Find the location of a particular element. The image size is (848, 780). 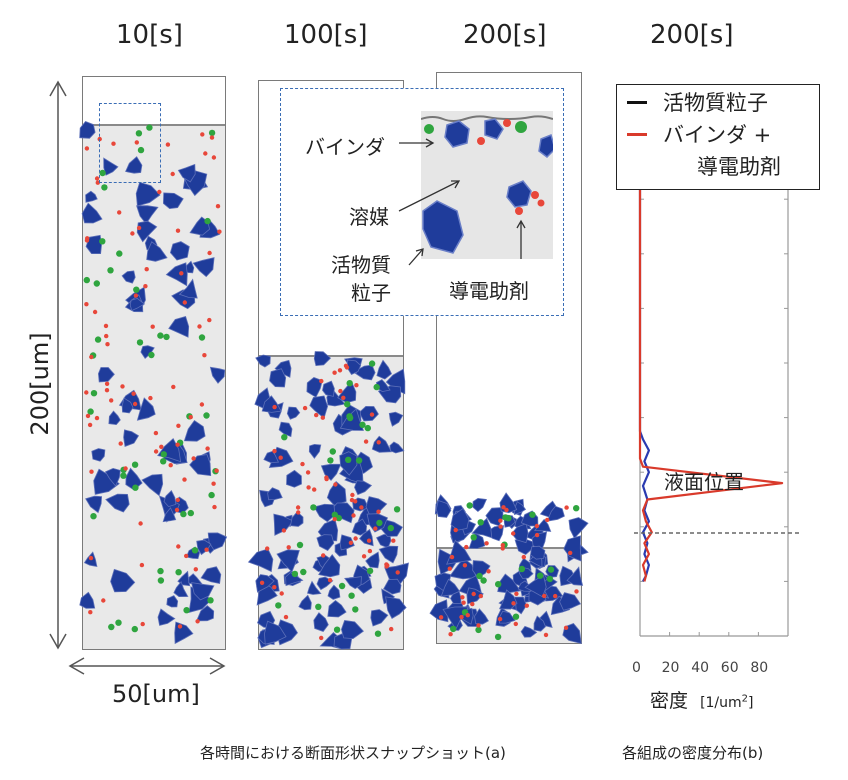

x-tick-label: 0 is located at coordinates (636, 668).